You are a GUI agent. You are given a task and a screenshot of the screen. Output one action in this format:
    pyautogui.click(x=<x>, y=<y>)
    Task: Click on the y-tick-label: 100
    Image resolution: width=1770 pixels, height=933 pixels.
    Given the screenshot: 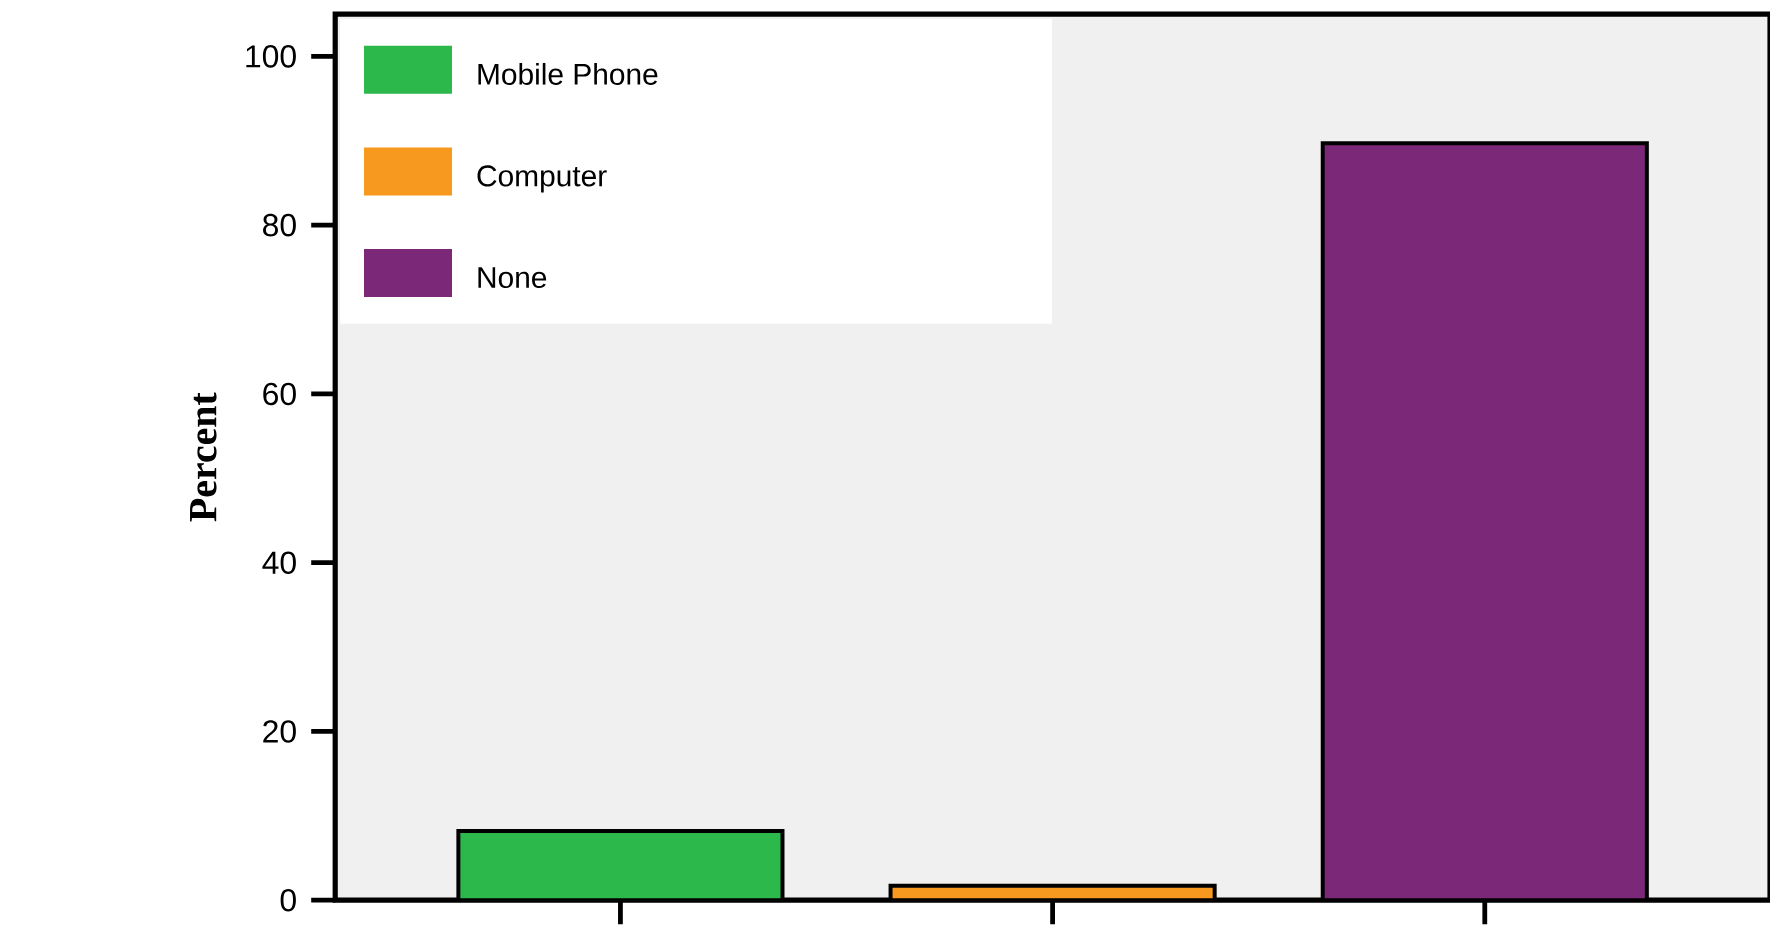 What is the action you would take?
    pyautogui.click(x=271, y=56)
    